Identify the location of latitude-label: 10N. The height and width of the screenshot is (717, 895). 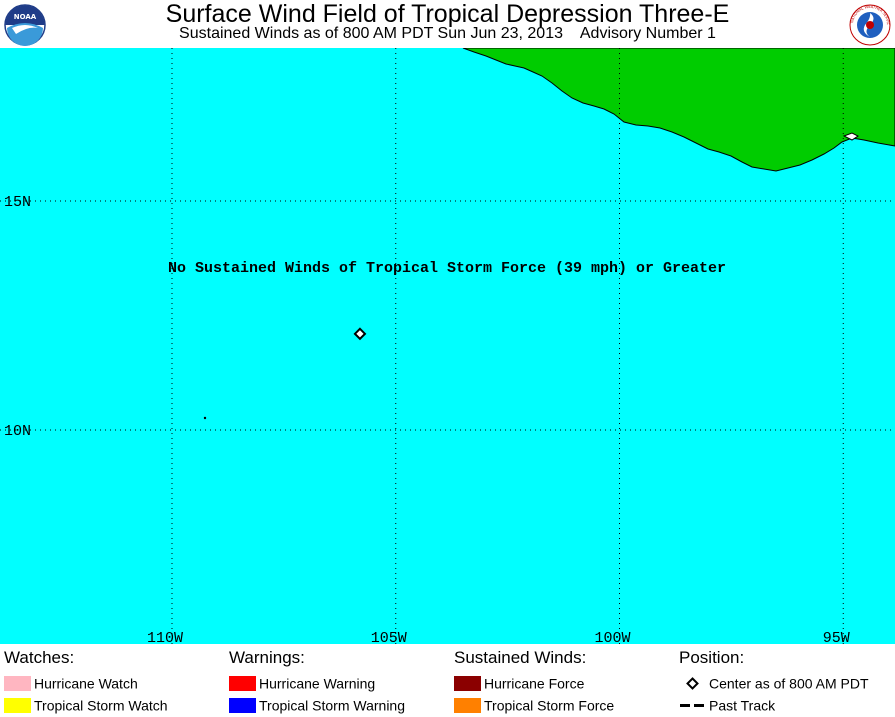
(17, 431).